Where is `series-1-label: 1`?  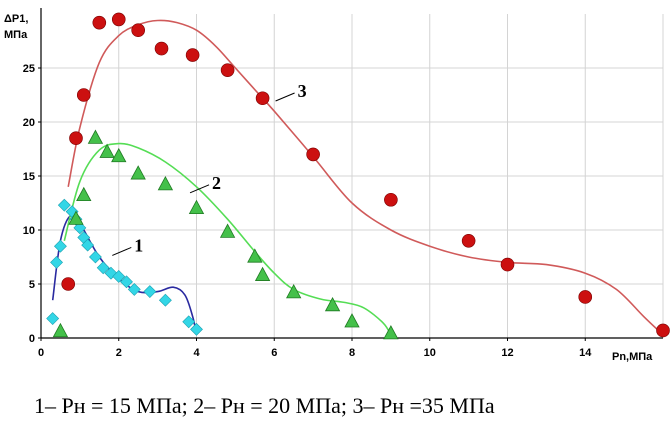 series-1-label: 1 is located at coordinates (138, 245).